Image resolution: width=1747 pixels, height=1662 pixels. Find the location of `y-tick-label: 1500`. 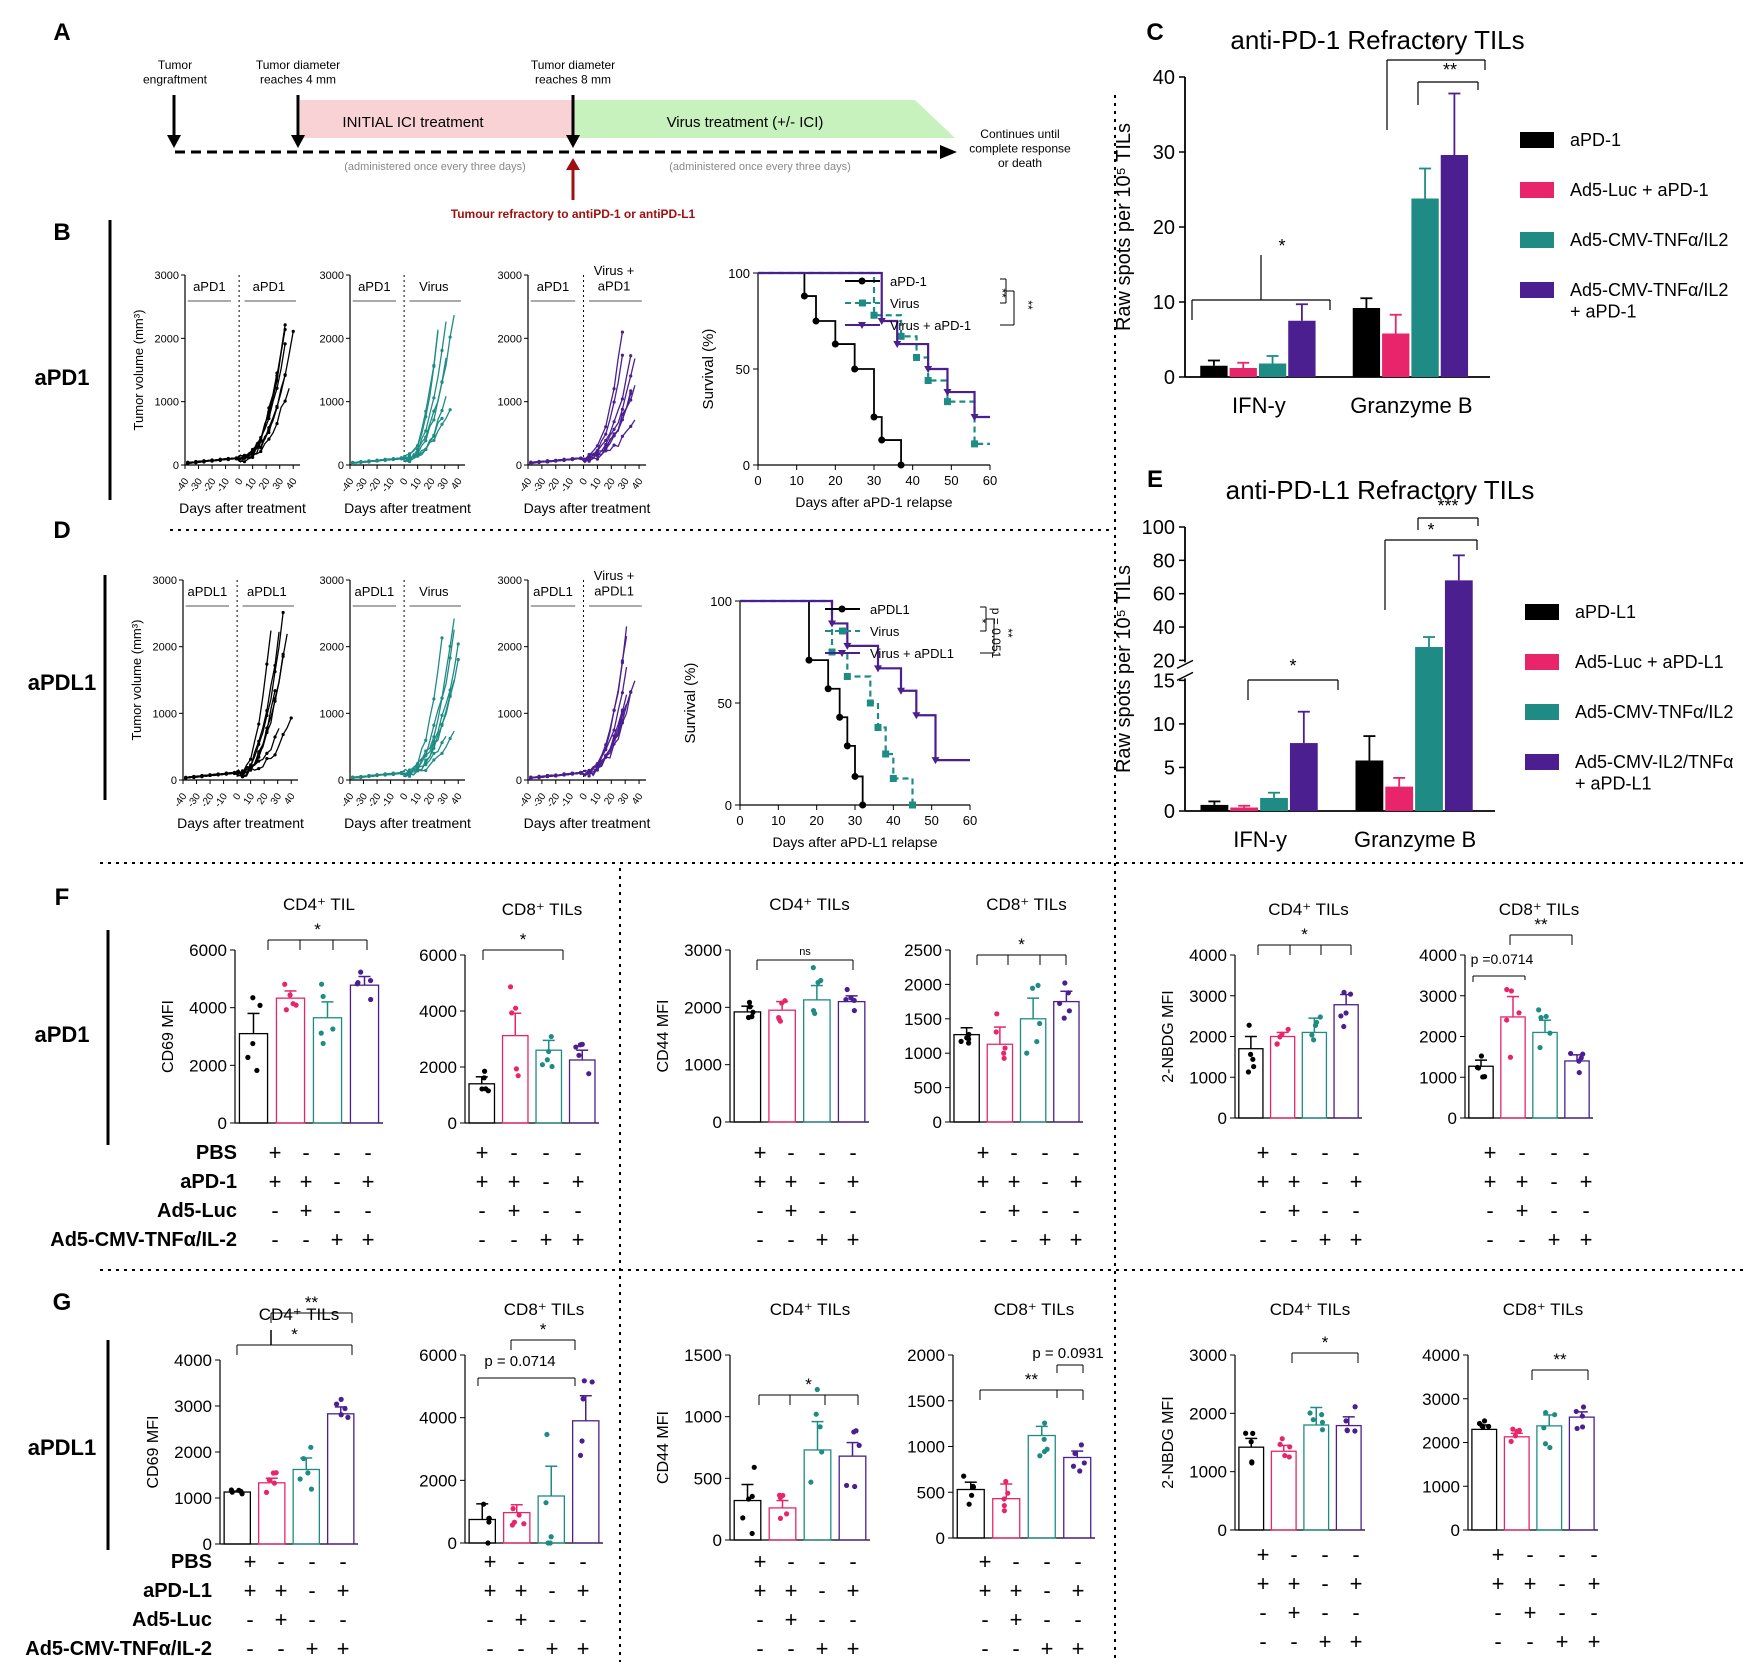

y-tick-label: 1500 is located at coordinates (703, 1355).